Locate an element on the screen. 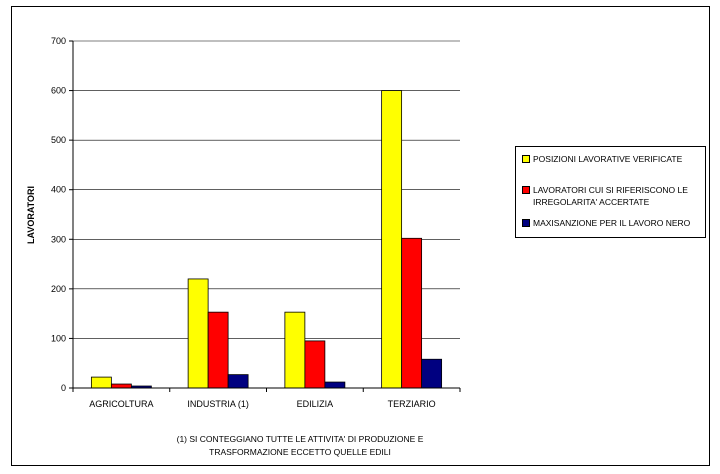 Image resolution: width=720 pixels, height=474 pixels. y-tick-label: 200 is located at coordinates (58, 289).